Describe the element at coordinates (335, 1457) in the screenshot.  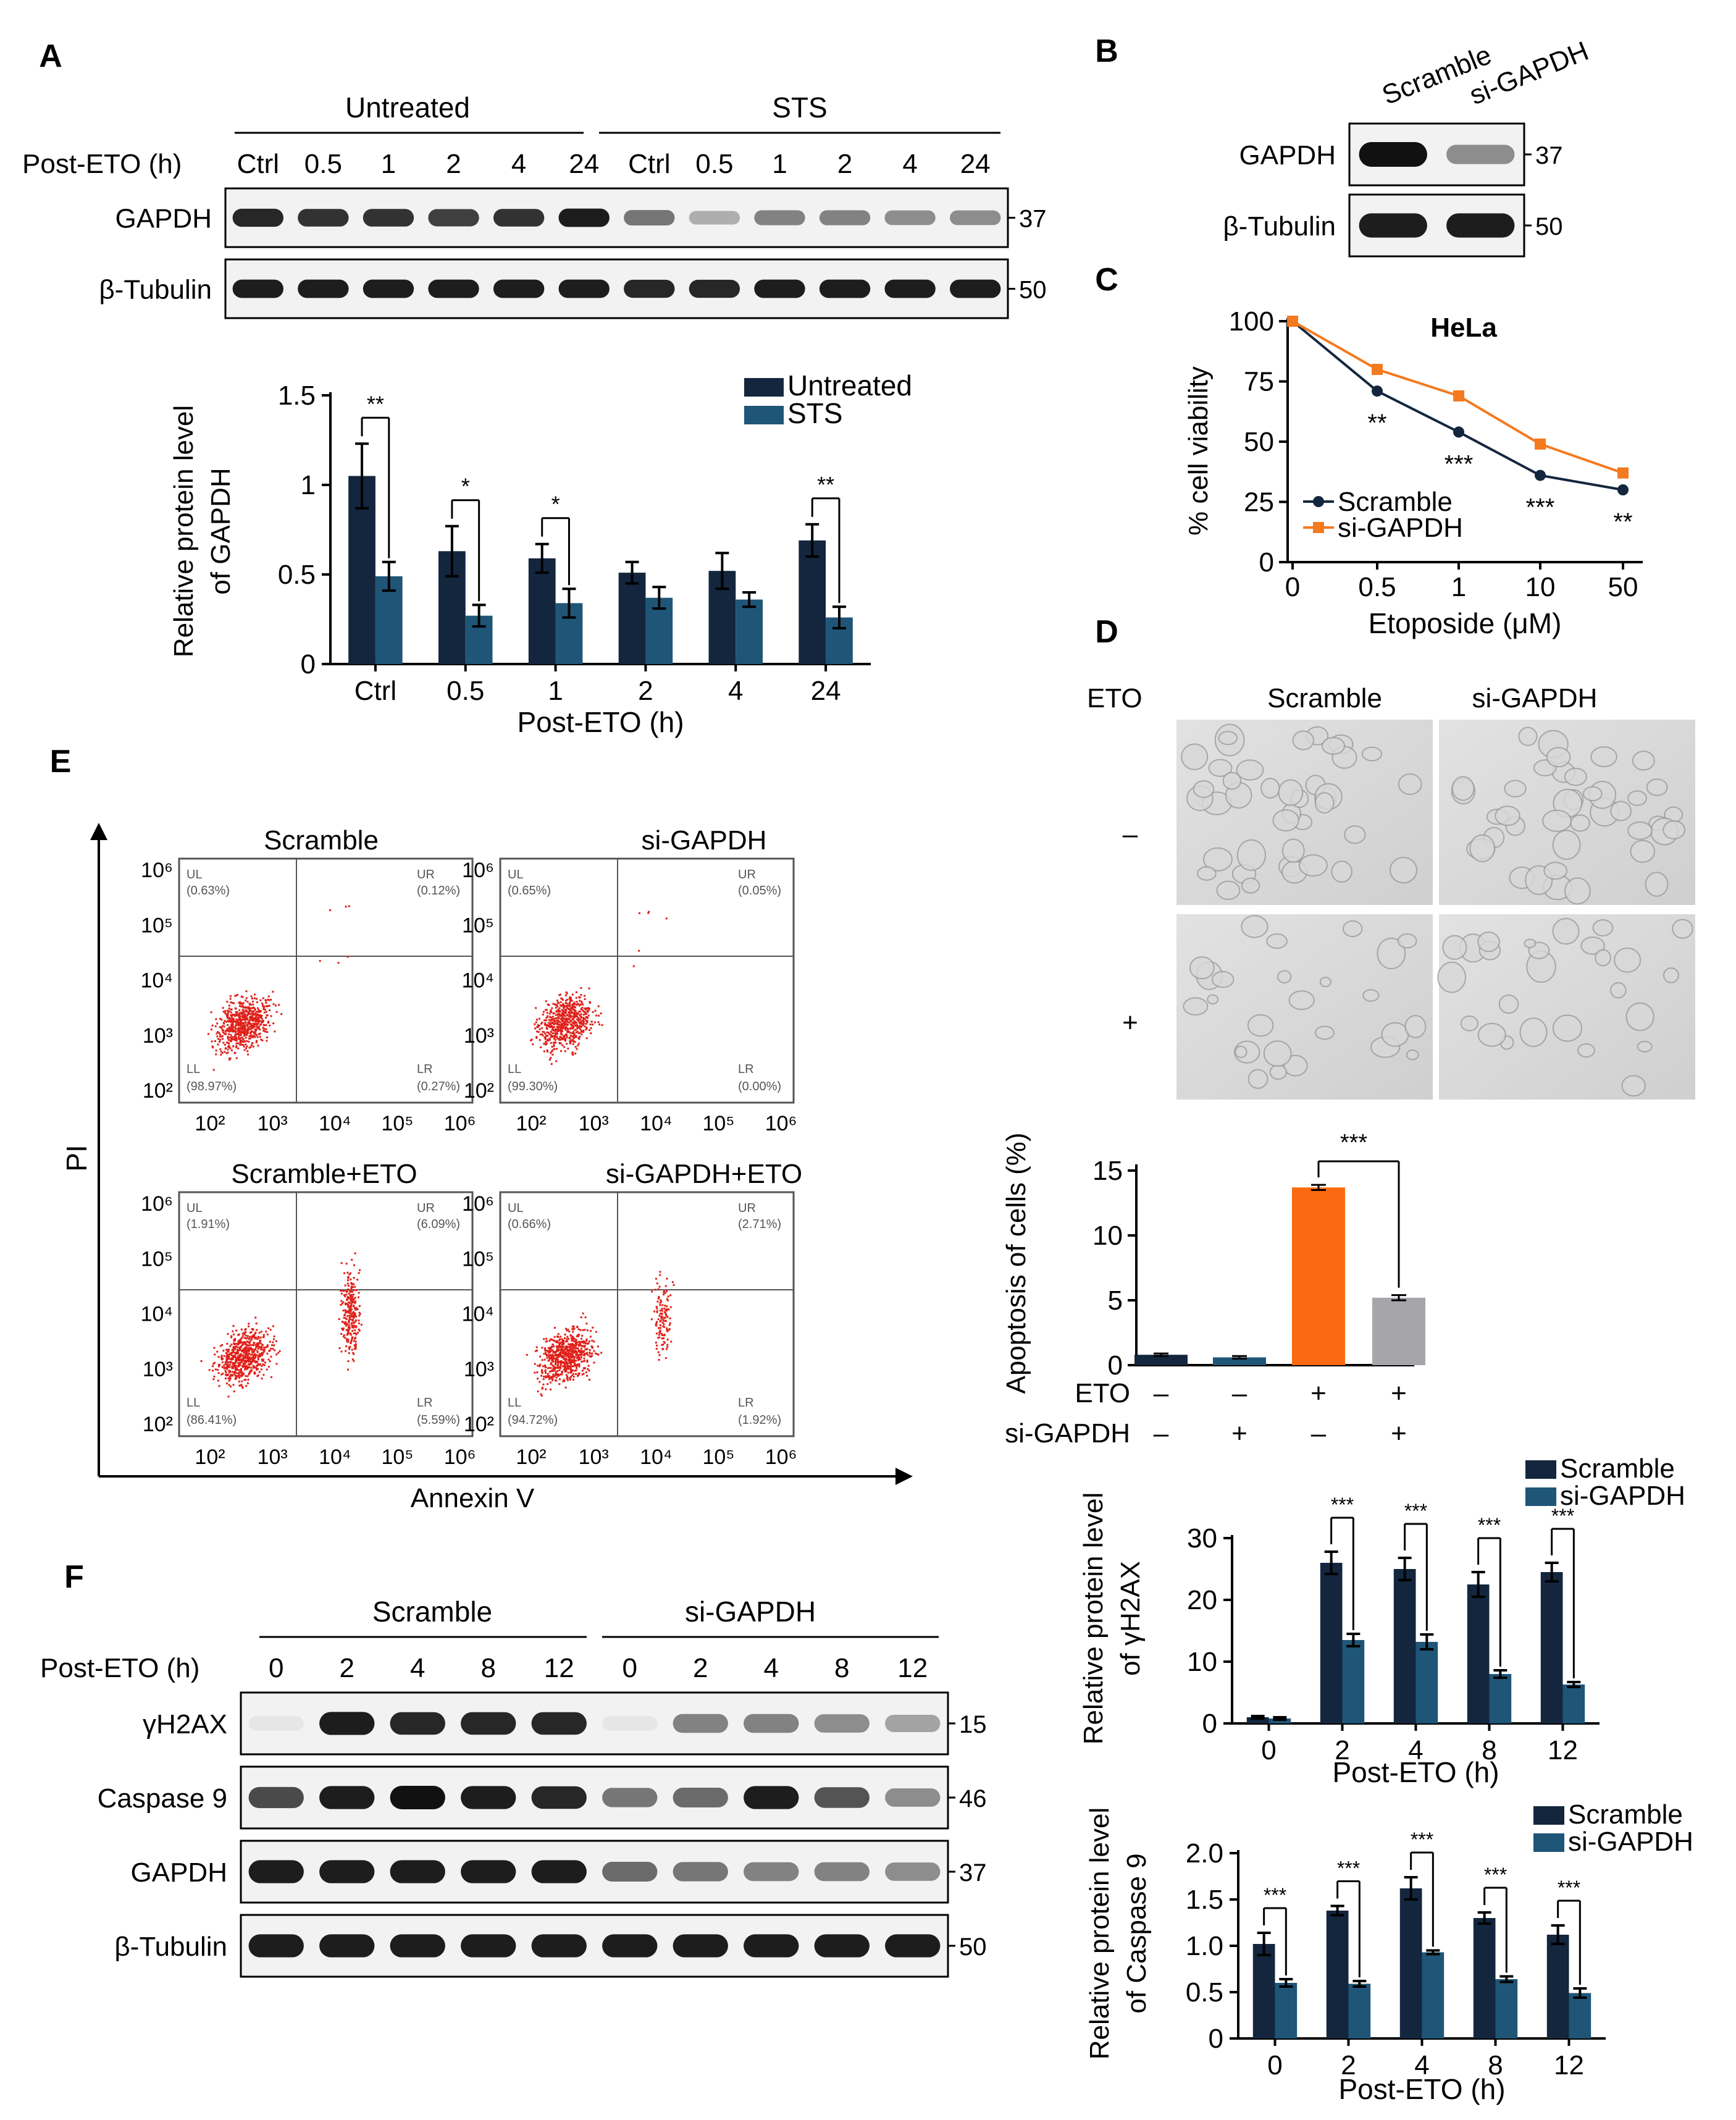
I see `flow-x-tick-label: 10⁴` at that location.